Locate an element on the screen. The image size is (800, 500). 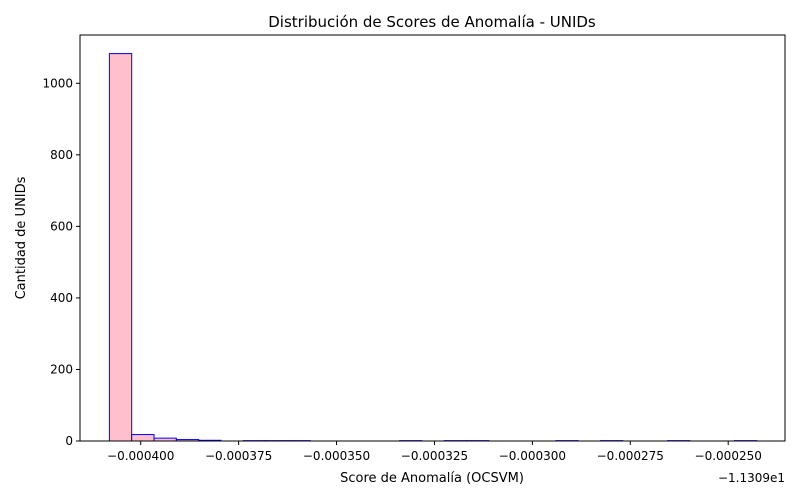
y-axis-label: Cantidad de UNIDs is located at coordinates (21, 237).